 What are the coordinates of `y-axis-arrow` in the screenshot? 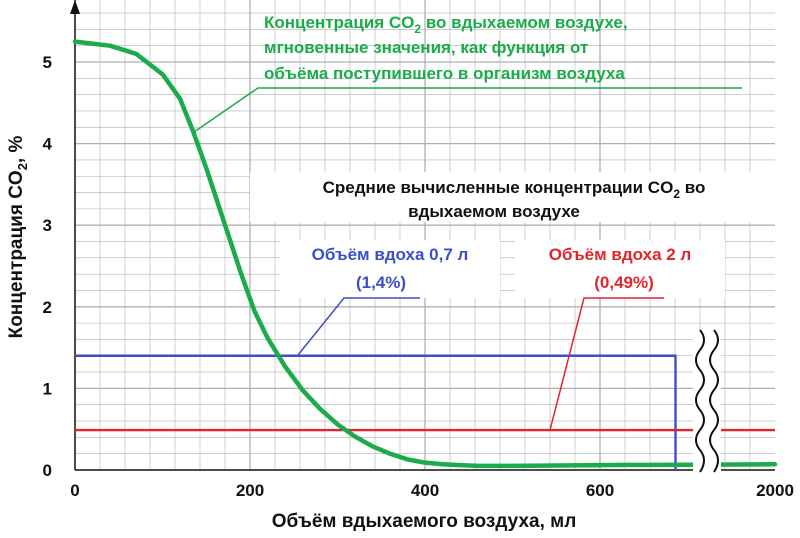 It's located at (75, 7).